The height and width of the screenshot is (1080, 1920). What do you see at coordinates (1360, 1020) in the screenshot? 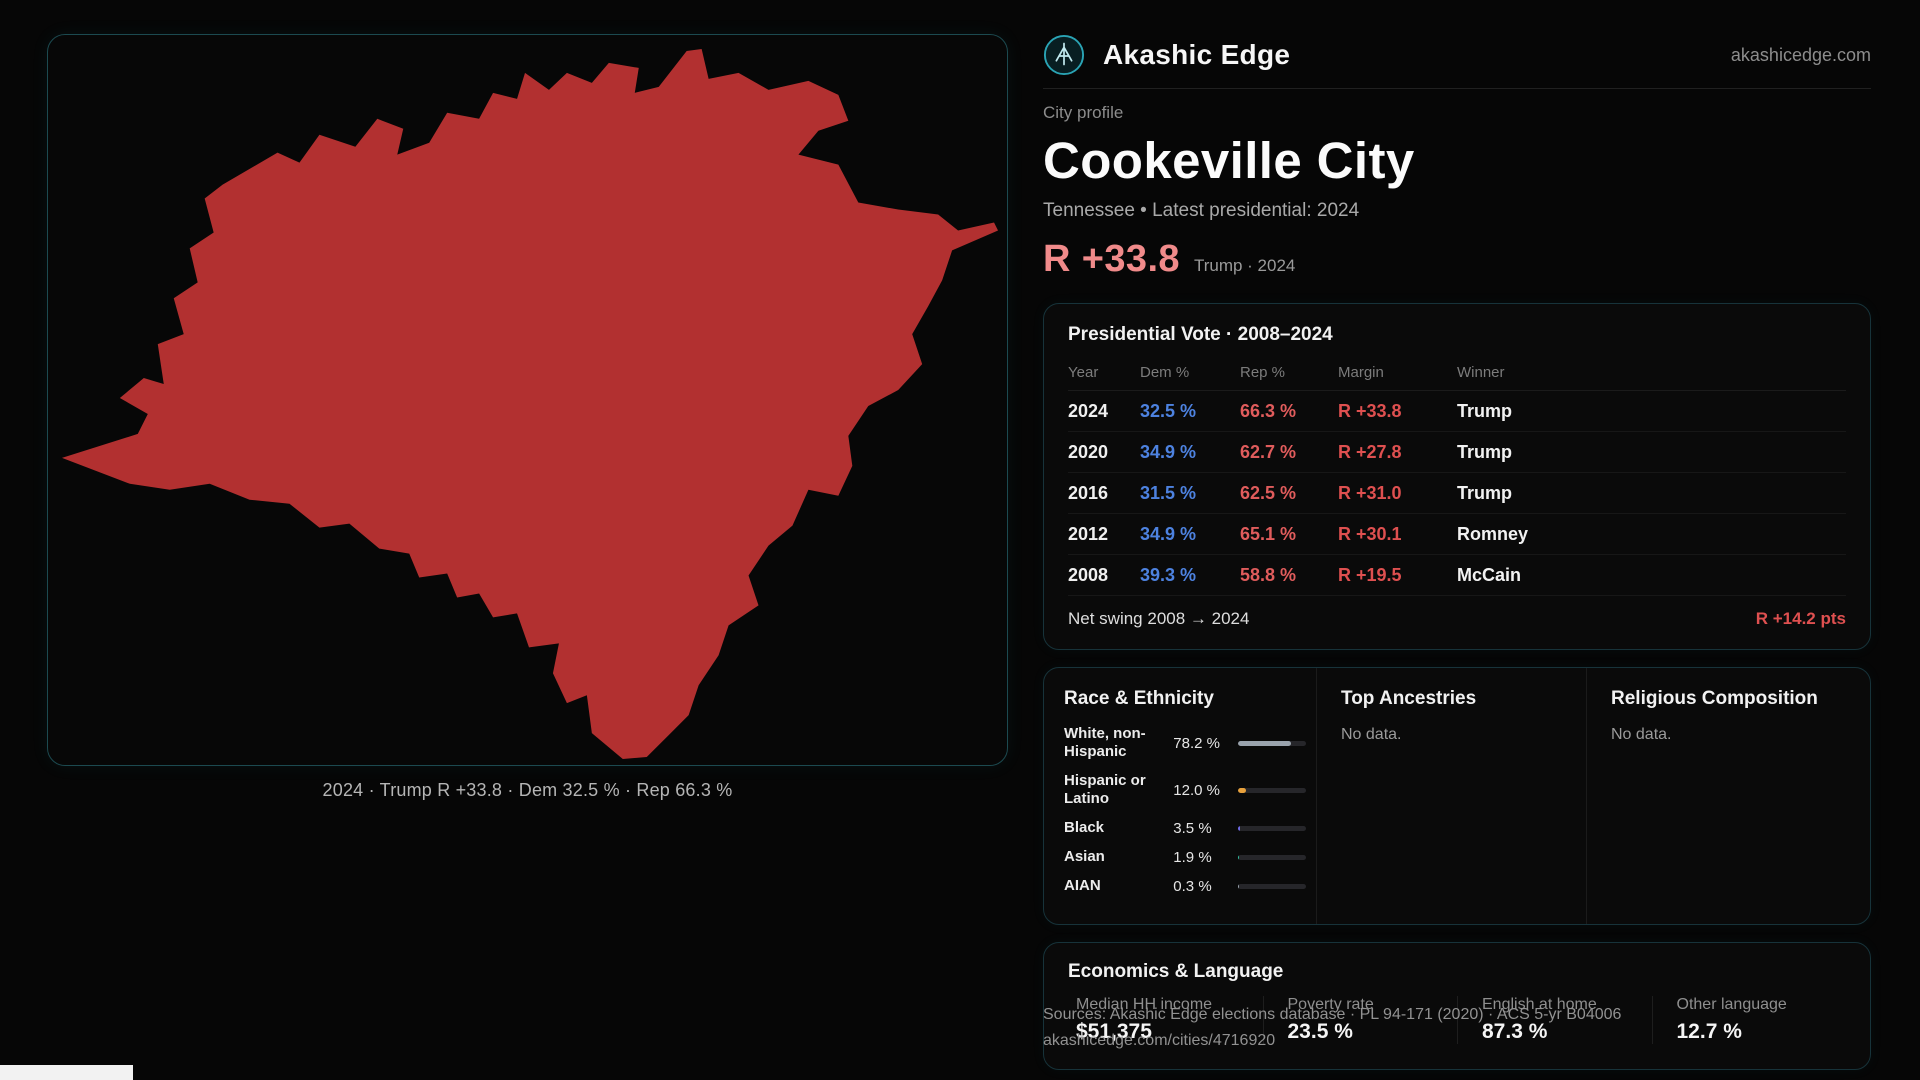
I see `stat-poverty-rate: Poverty rate 23.5 %` at bounding box center [1360, 1020].